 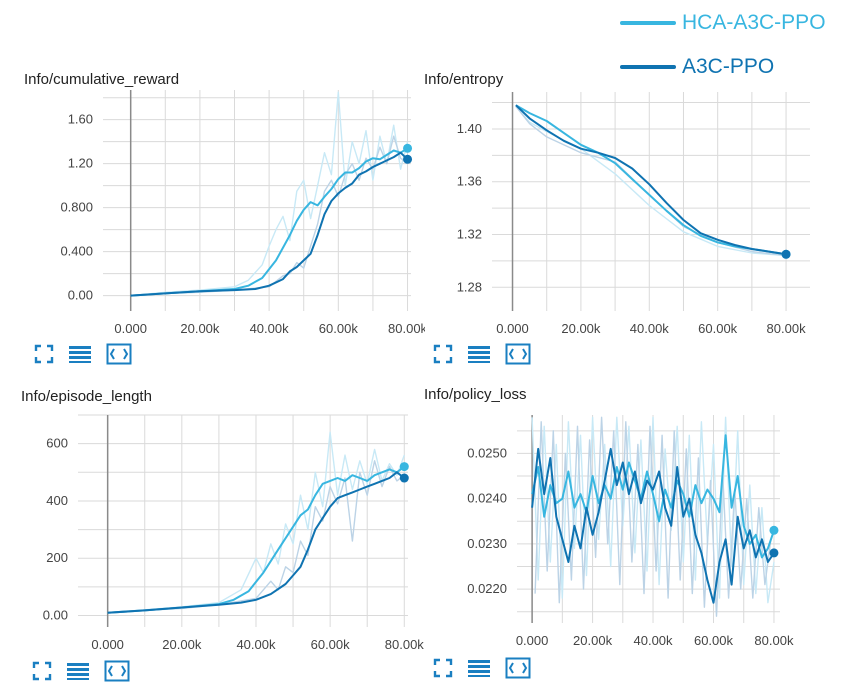 I want to click on y-tick-label: 600, so click(x=57, y=443).